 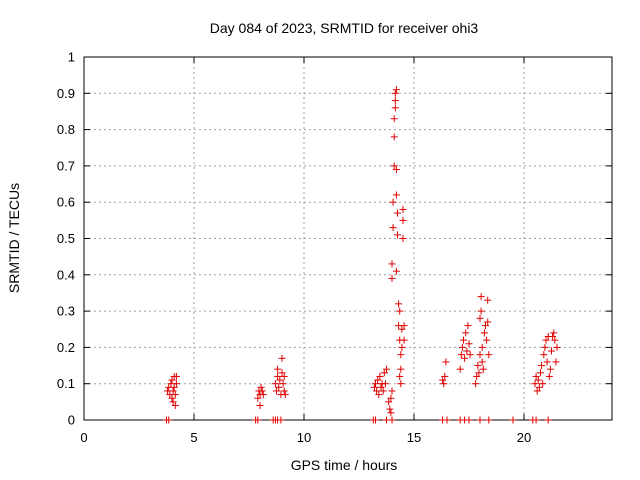 What do you see at coordinates (66, 274) in the screenshot?
I see `y-tick-label: 0.4` at bounding box center [66, 274].